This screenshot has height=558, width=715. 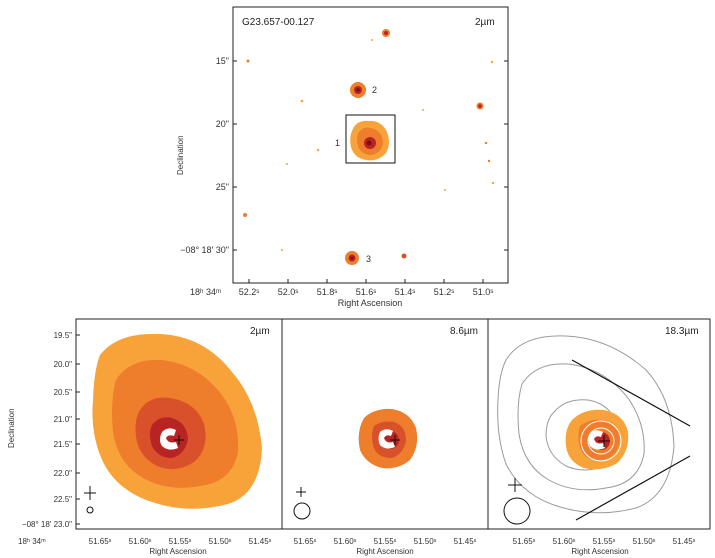 I want to click on field-stars, so click(x=369, y=144).